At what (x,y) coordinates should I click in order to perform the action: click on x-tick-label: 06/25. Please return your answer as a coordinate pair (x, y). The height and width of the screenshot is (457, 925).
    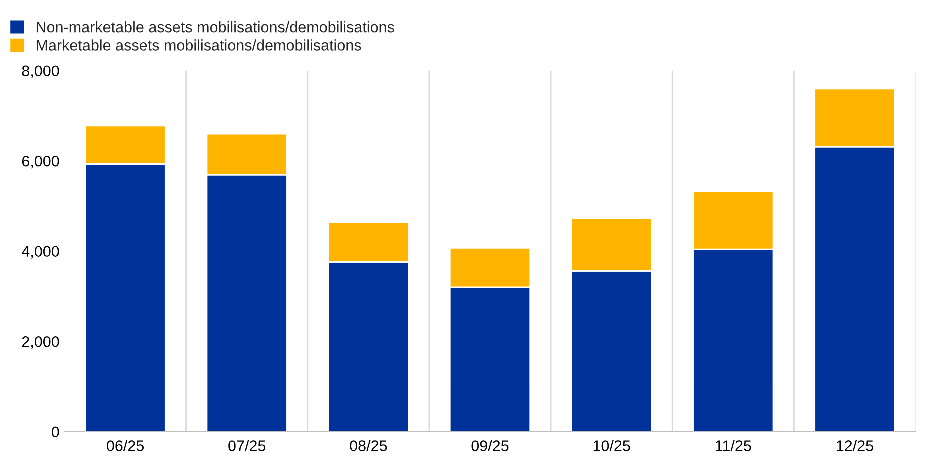
    Looking at the image, I should click on (125, 446).